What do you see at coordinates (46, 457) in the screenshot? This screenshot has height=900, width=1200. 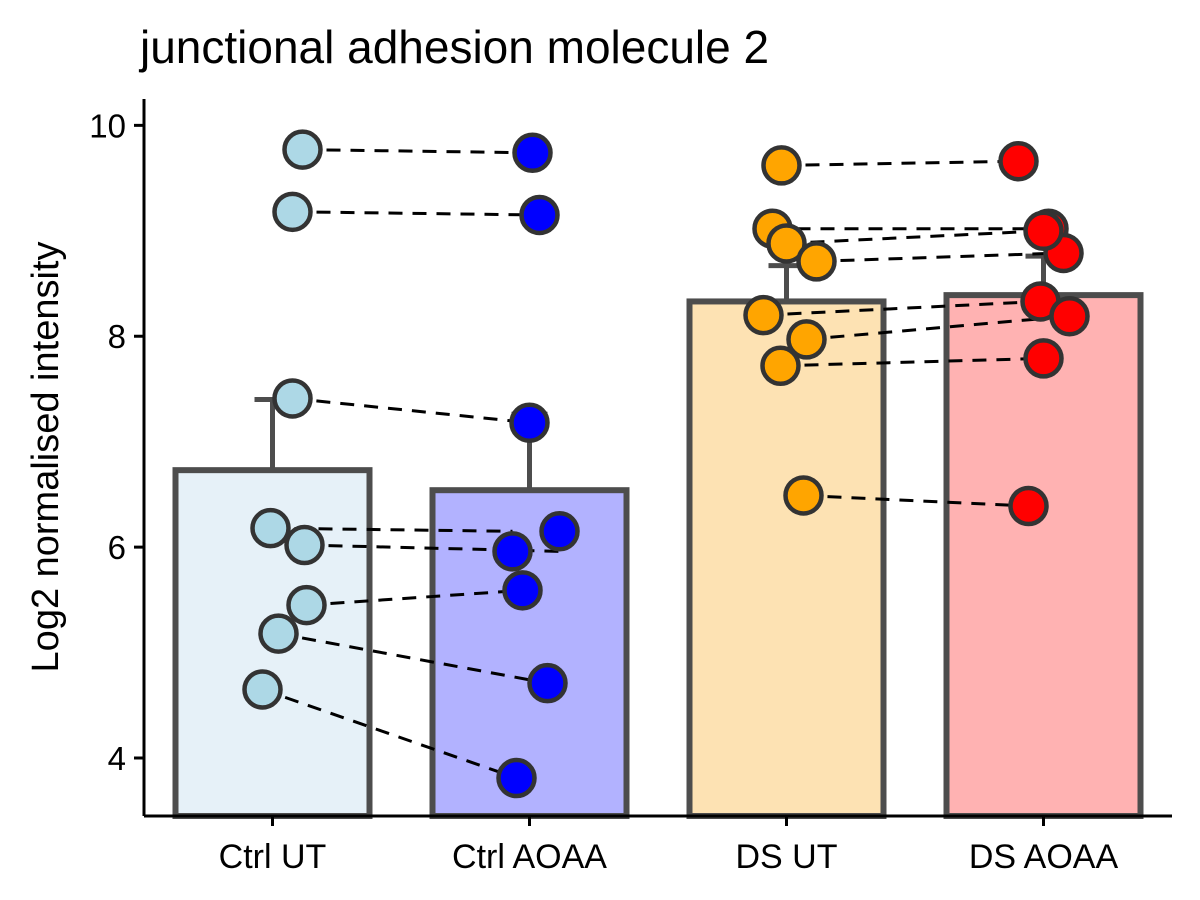 I see `y-axis-label: Log2 normalised intensity` at bounding box center [46, 457].